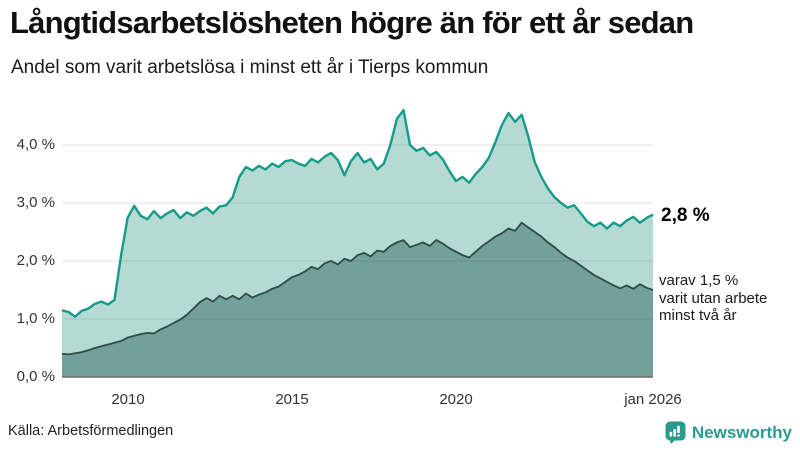 Image resolution: width=800 pixels, height=450 pixels. What do you see at coordinates (653, 399) in the screenshot?
I see `x-tick-jan-2026: jan 2026` at bounding box center [653, 399].